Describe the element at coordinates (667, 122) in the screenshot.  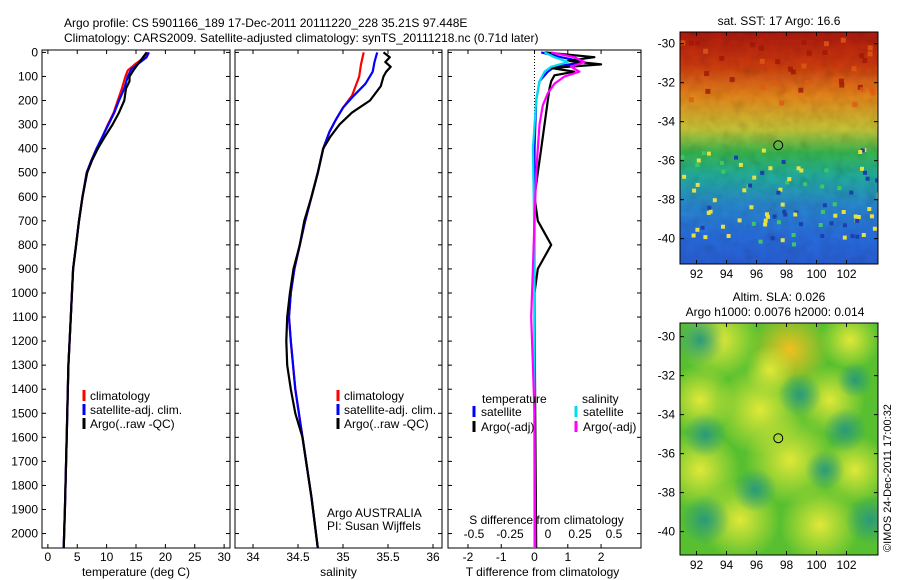
I see `y-tick-label: -34` at that location.